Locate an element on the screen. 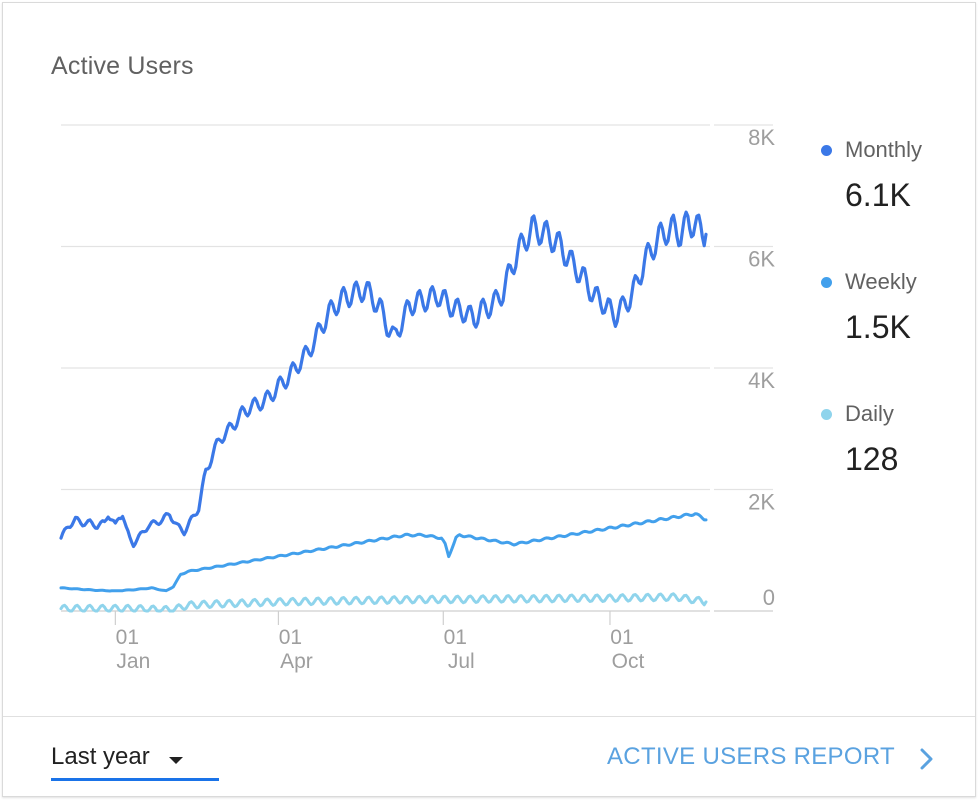 The width and height of the screenshot is (980, 802). legend-label-weekly: Weekly is located at coordinates (881, 281).